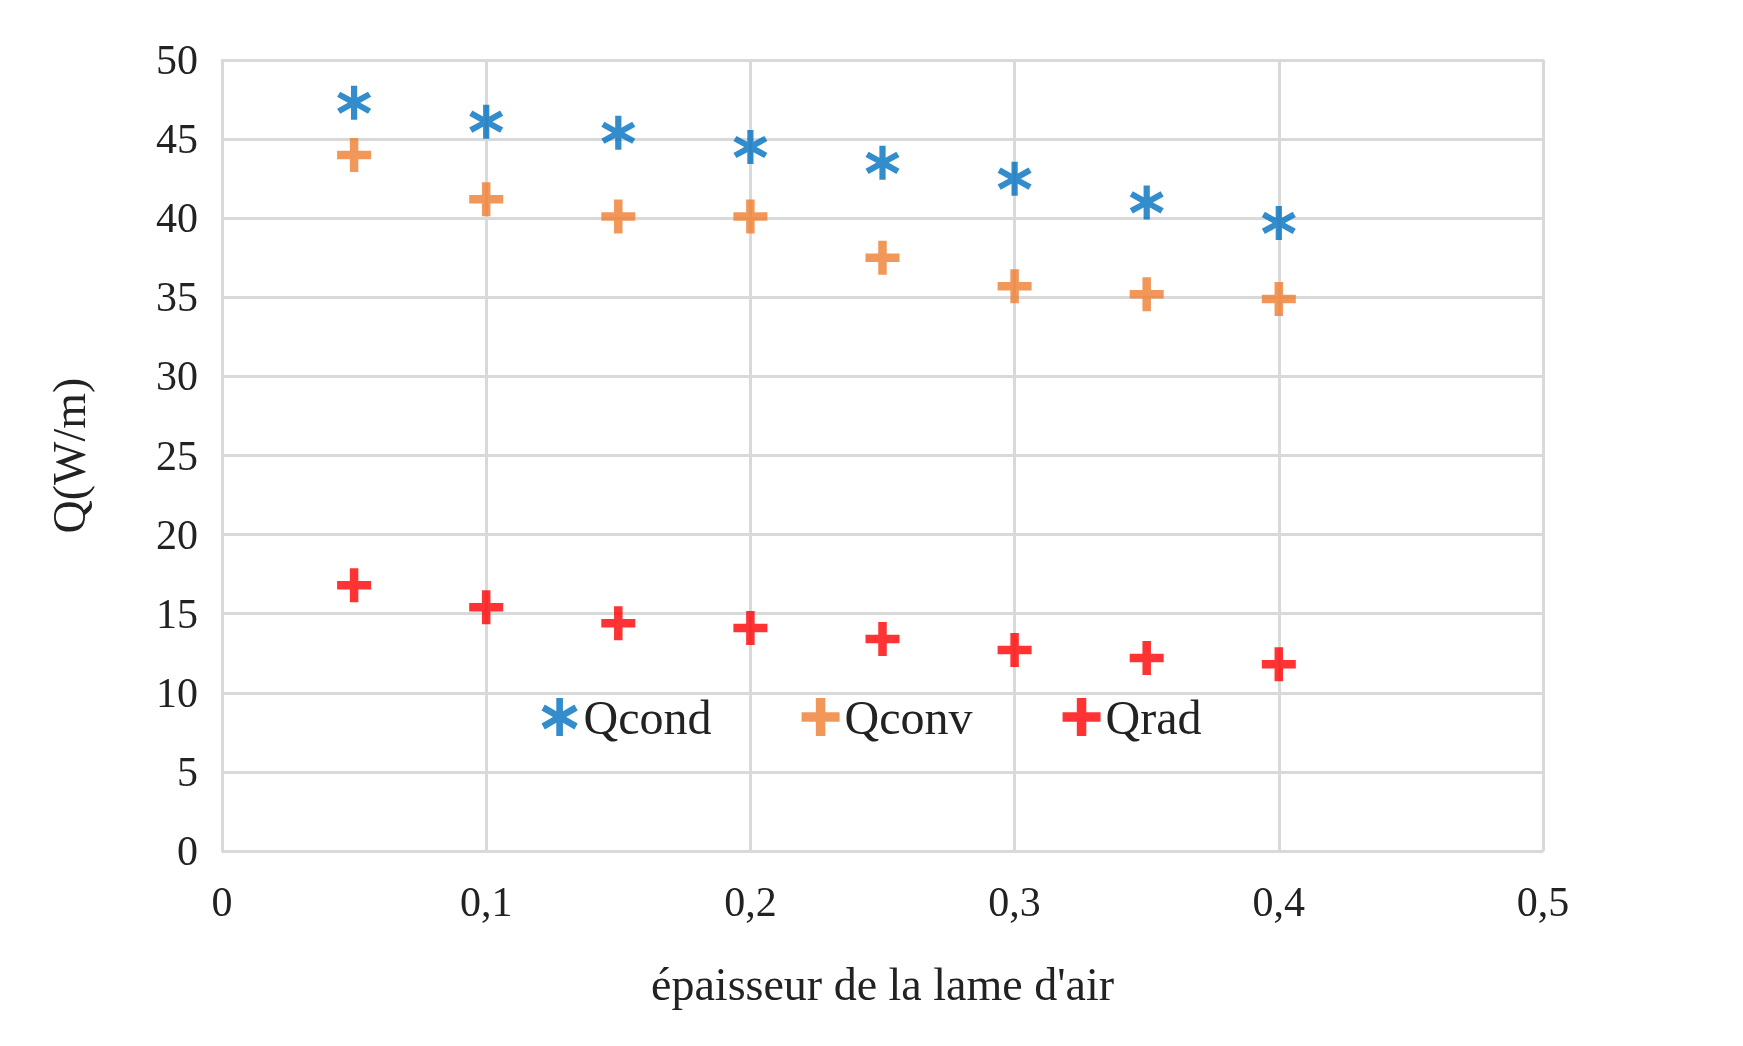 The width and height of the screenshot is (1743, 1046). Describe the element at coordinates (177, 455) in the screenshot. I see `y-tick-label: 25` at that location.